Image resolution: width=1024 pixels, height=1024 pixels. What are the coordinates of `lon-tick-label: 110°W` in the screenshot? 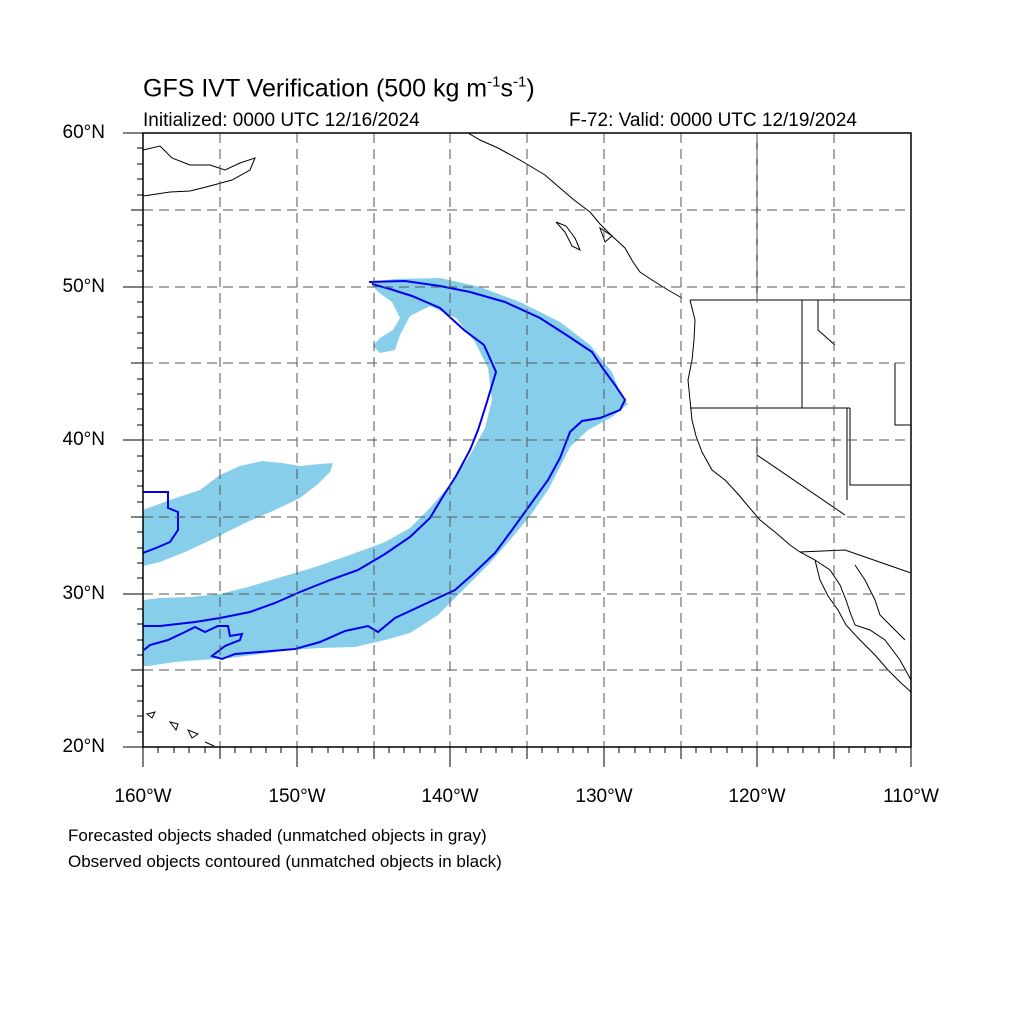 It's located at (911, 796).